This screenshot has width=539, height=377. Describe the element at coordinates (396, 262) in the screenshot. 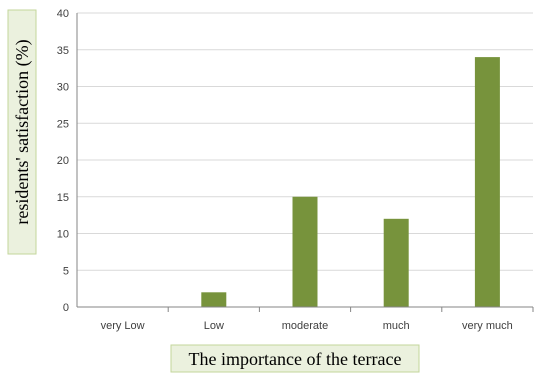

I see `bar-much` at that location.